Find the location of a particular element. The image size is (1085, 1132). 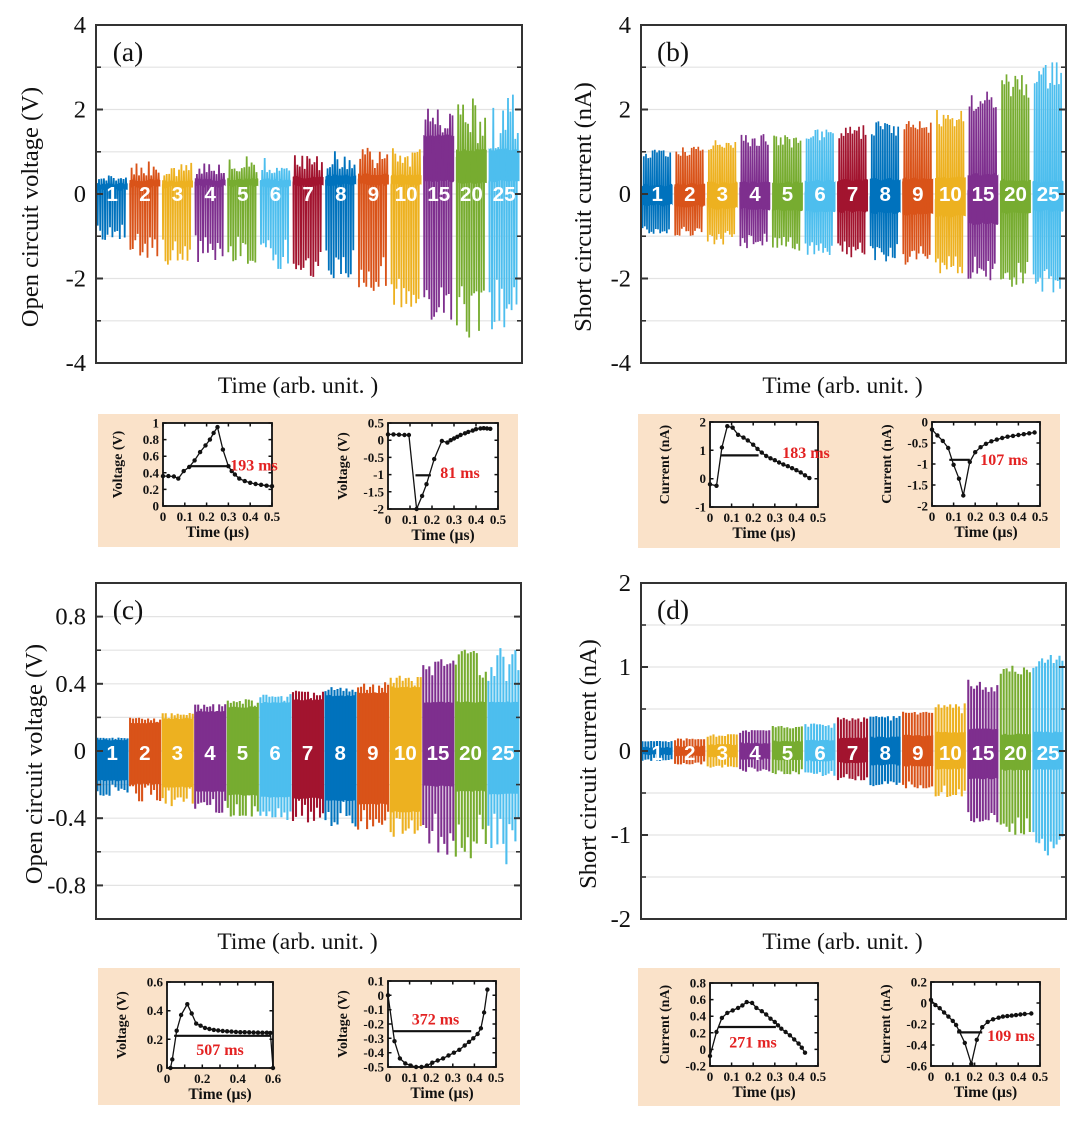

svg-text: 10 is located at coordinates (405, 753).